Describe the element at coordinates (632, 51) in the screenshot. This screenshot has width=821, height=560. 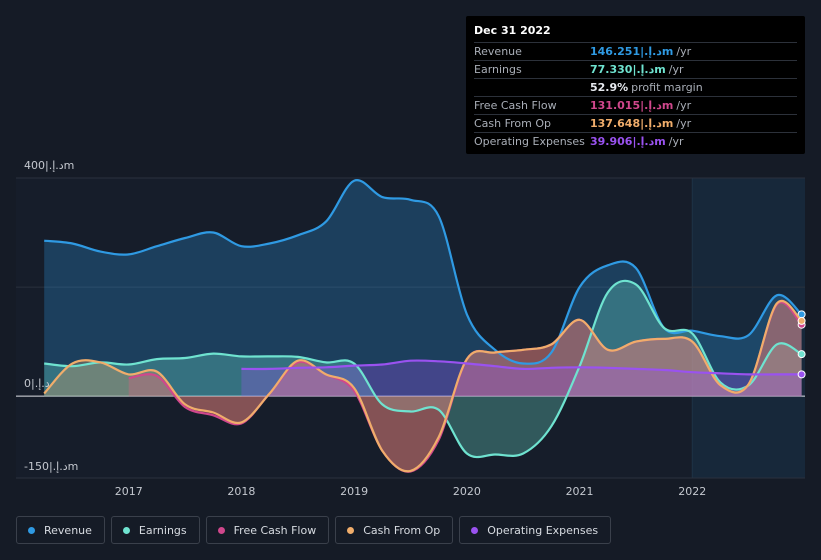
I see `tooltip-value: 146.251|.د.إm` at that location.